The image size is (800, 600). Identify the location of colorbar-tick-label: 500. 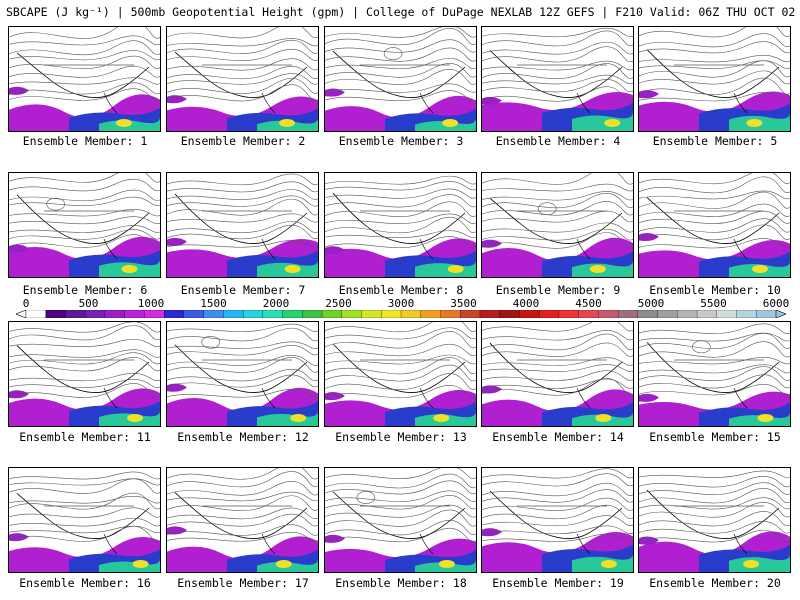
(88, 303).